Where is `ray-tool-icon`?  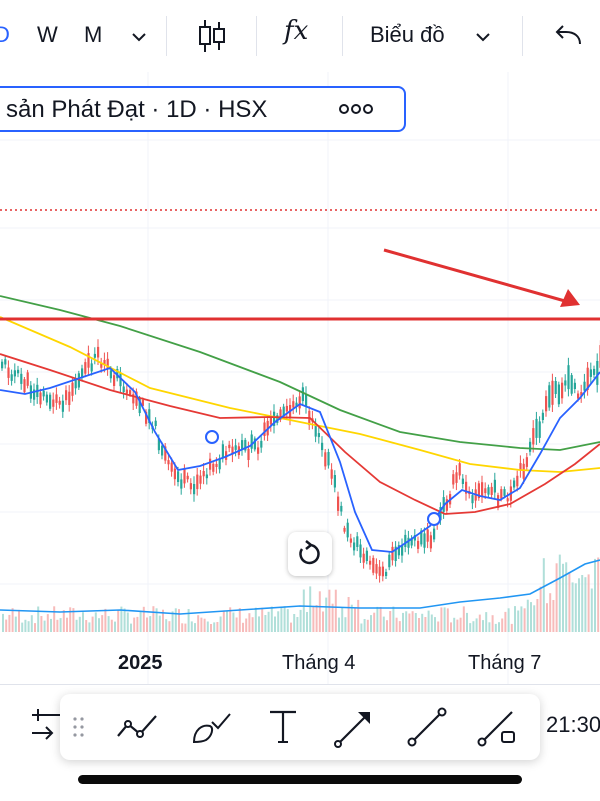
ray-tool-icon is located at coordinates (497, 727).